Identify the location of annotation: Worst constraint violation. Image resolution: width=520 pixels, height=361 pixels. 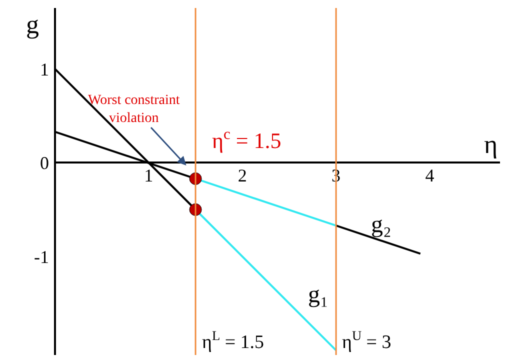
(134, 109).